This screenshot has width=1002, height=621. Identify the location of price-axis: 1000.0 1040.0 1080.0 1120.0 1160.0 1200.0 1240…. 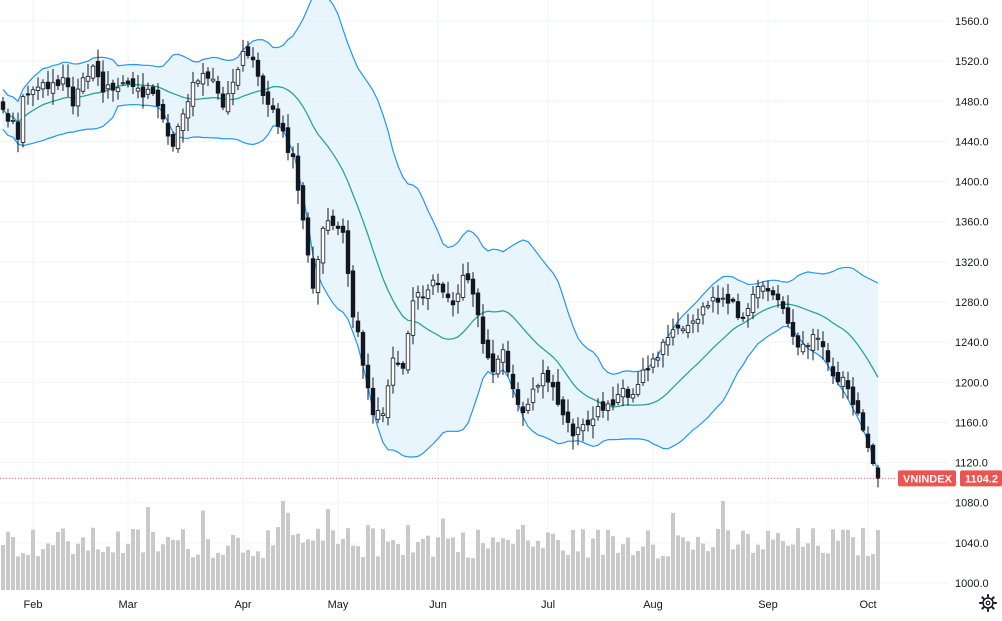
(972, 303).